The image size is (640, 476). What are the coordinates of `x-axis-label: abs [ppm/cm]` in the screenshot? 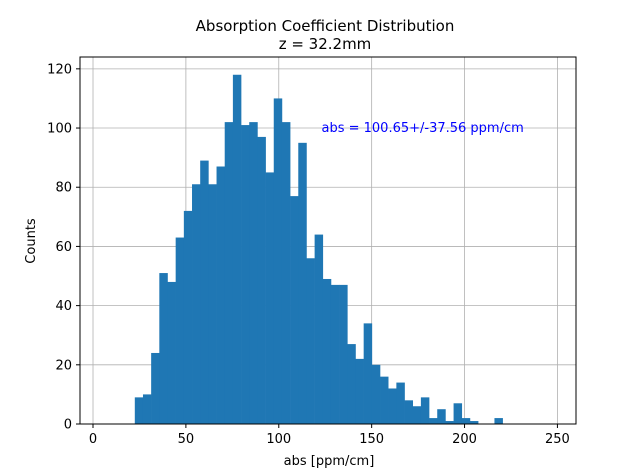 It's located at (329, 461).